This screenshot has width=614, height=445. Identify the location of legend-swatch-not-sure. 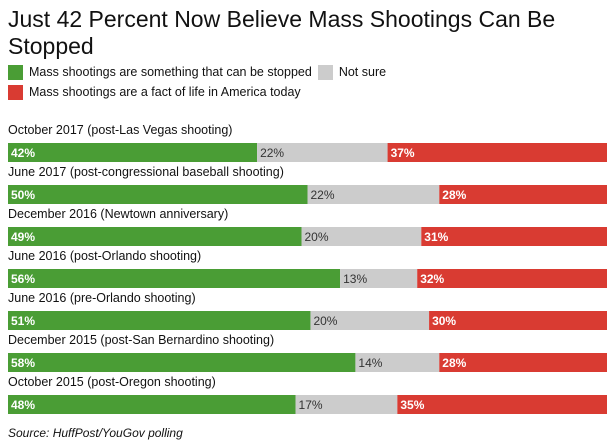
(325, 72).